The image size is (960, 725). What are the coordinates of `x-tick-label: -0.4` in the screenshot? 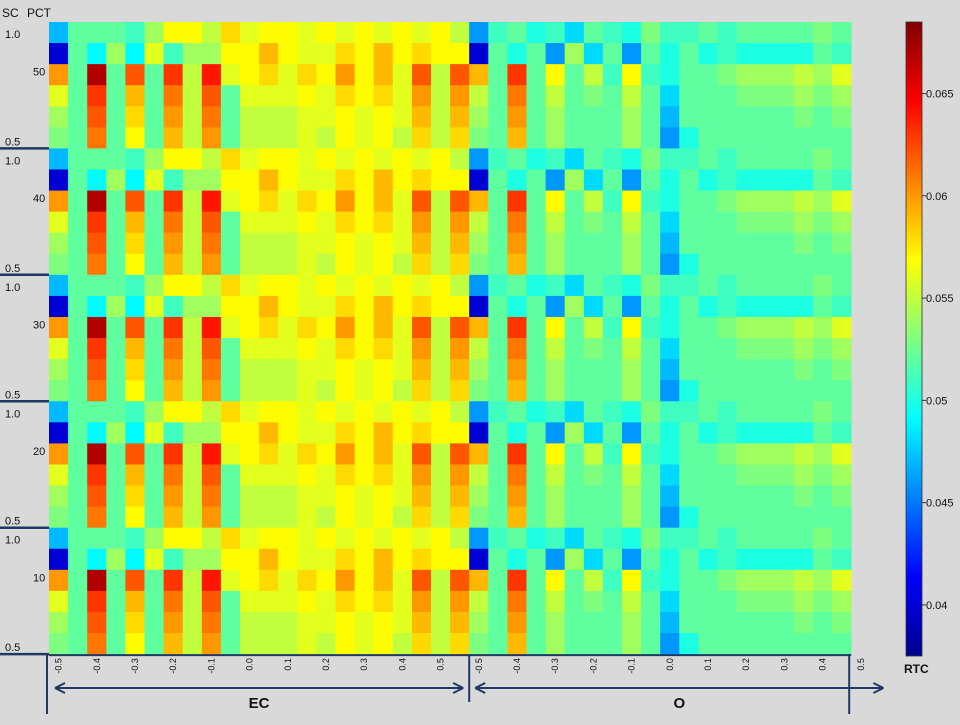 It's located at (97, 666).